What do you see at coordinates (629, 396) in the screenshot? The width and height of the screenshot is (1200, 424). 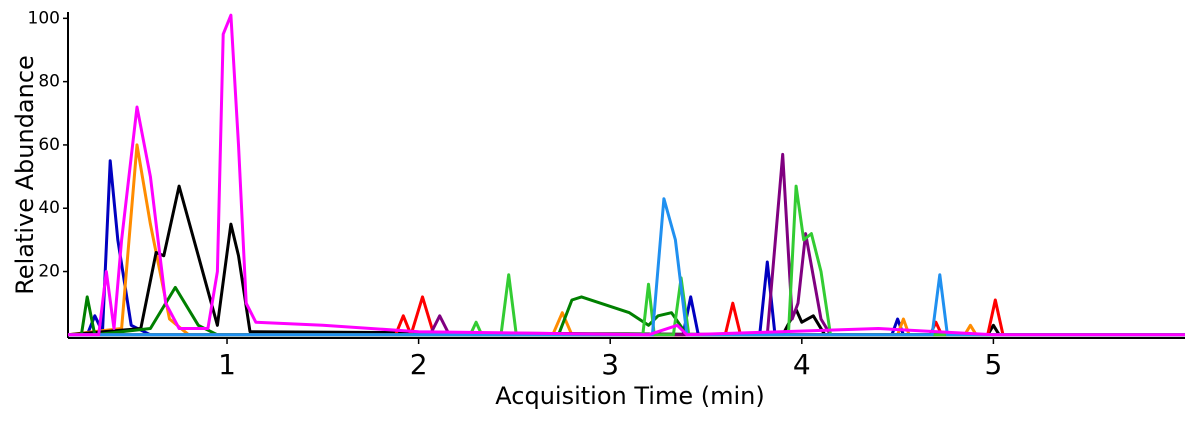 I see `x-axis-label: Acquisition Time (min)` at bounding box center [629, 396].